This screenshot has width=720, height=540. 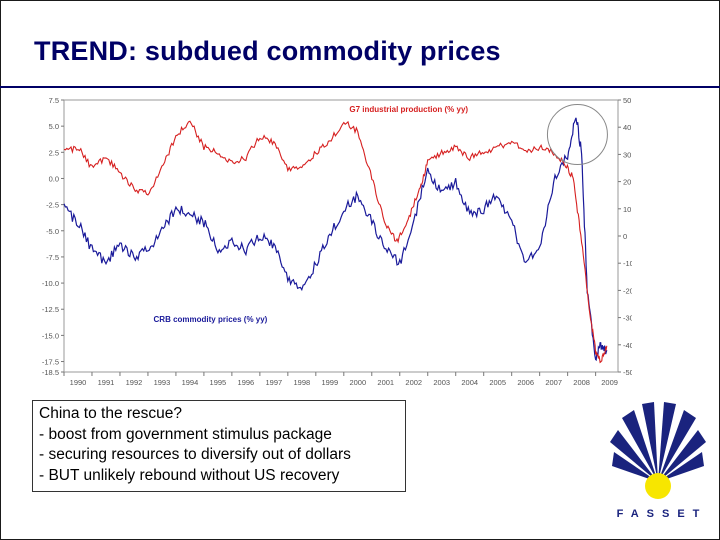 I want to click on x-tick-label: 2002, so click(x=413, y=382).